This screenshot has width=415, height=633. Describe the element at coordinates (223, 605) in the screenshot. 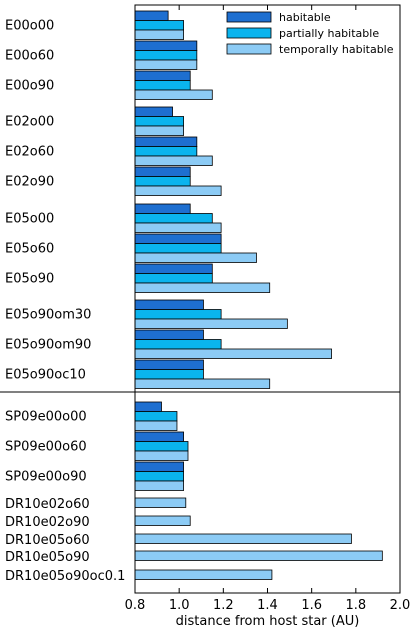

I see `x-tick-label: 1.2` at that location.